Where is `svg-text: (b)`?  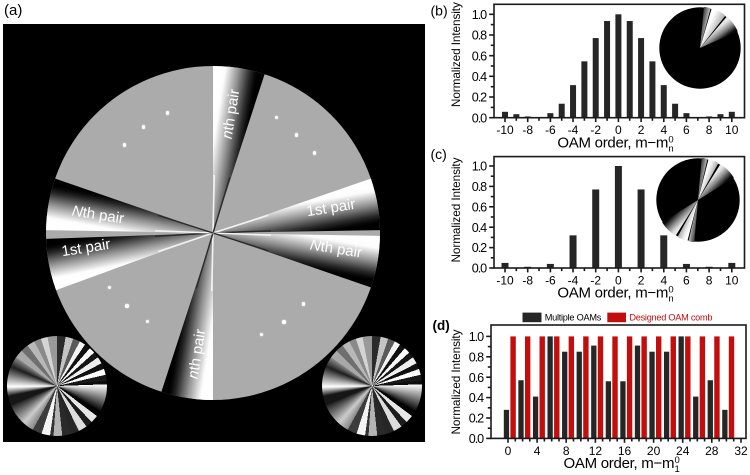
svg-text: (b) is located at coordinates (439, 11).